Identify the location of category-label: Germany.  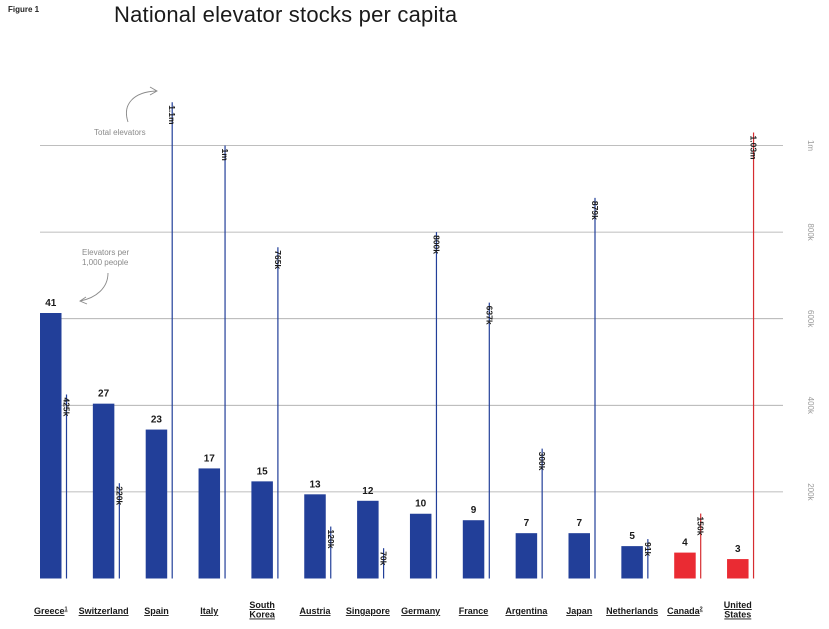
(420, 611).